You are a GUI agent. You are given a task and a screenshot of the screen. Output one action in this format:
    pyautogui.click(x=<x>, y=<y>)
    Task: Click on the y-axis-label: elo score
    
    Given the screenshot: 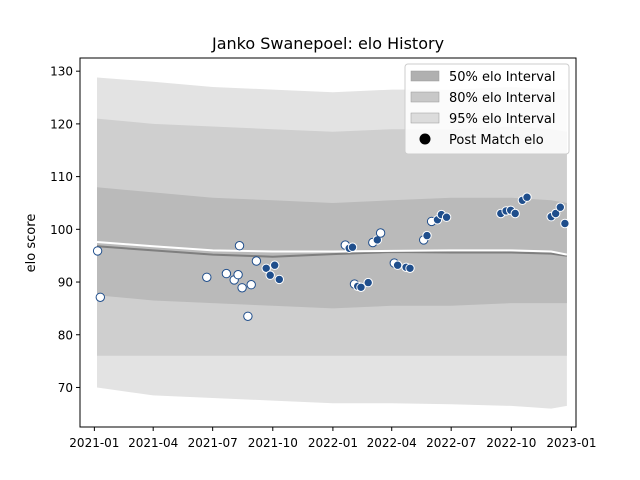 What is the action you would take?
    pyautogui.click(x=31, y=243)
    